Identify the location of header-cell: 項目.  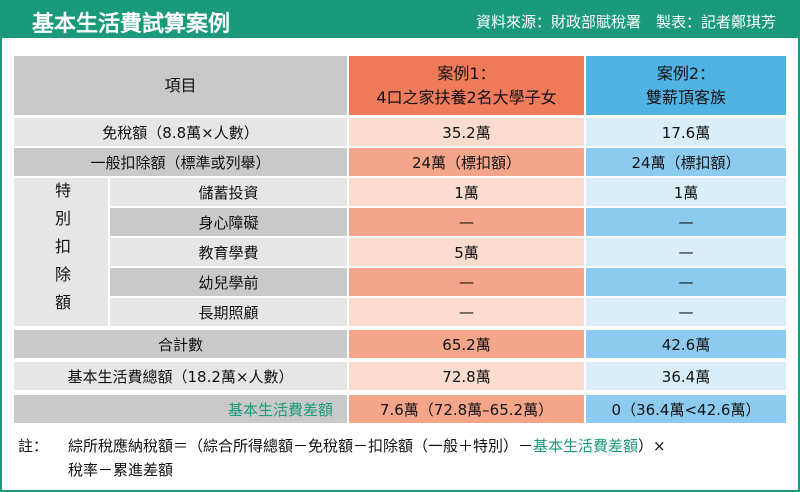
(180, 85).